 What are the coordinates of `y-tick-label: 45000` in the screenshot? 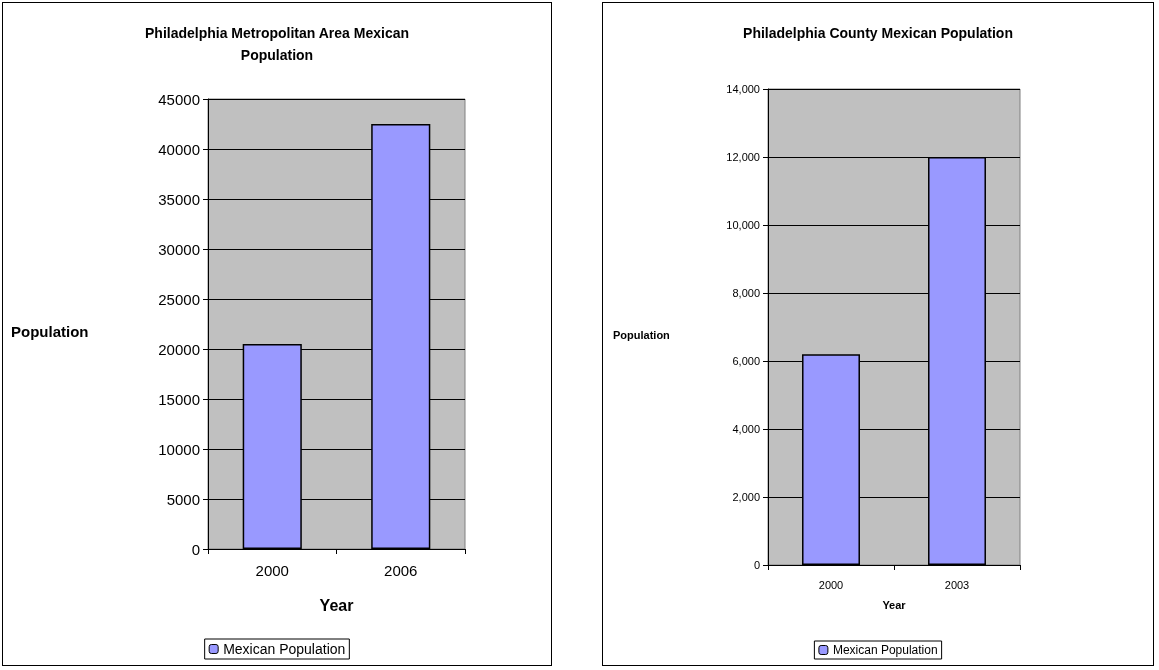 It's located at (179, 99).